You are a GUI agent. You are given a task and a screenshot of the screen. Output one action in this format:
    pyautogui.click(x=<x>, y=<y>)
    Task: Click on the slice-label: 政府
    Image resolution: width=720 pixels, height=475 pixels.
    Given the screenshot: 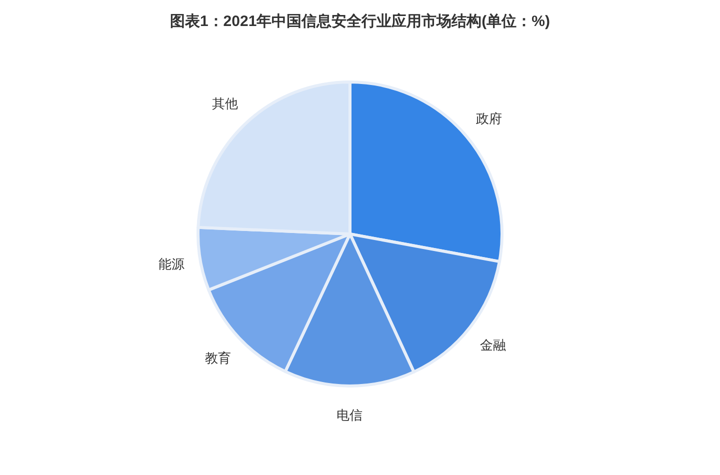 What is the action you would take?
    pyautogui.click(x=489, y=118)
    